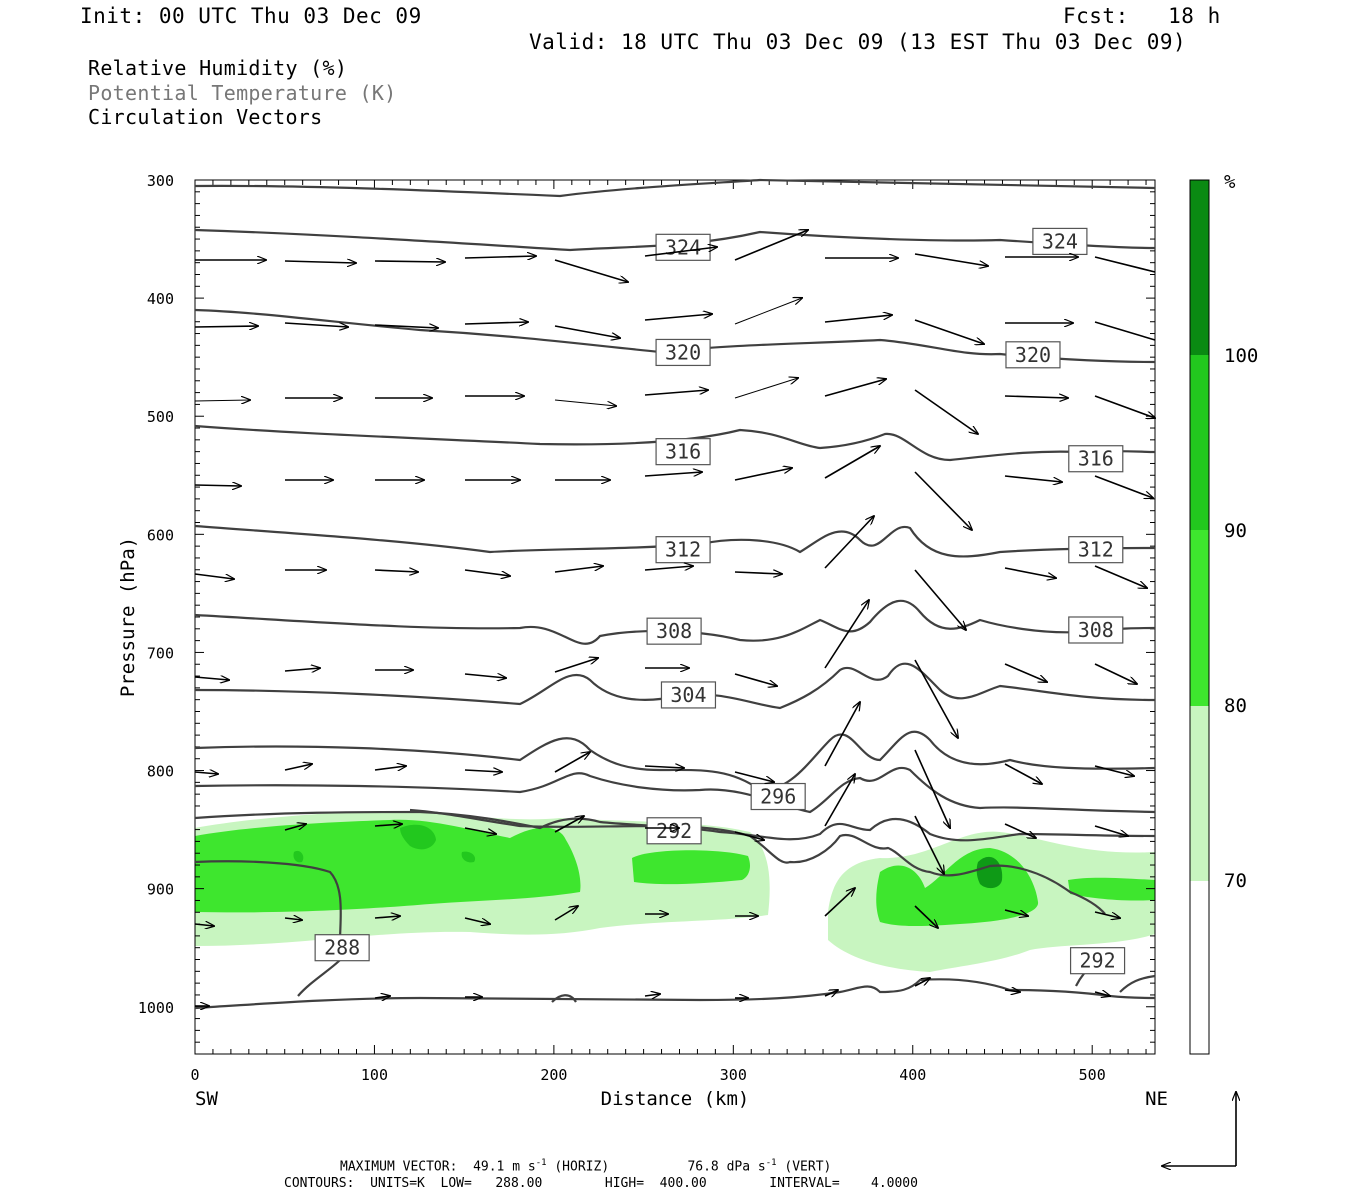  Describe the element at coordinates (771, 1163) in the screenshot. I see `unit-exponent: -1` at that location.